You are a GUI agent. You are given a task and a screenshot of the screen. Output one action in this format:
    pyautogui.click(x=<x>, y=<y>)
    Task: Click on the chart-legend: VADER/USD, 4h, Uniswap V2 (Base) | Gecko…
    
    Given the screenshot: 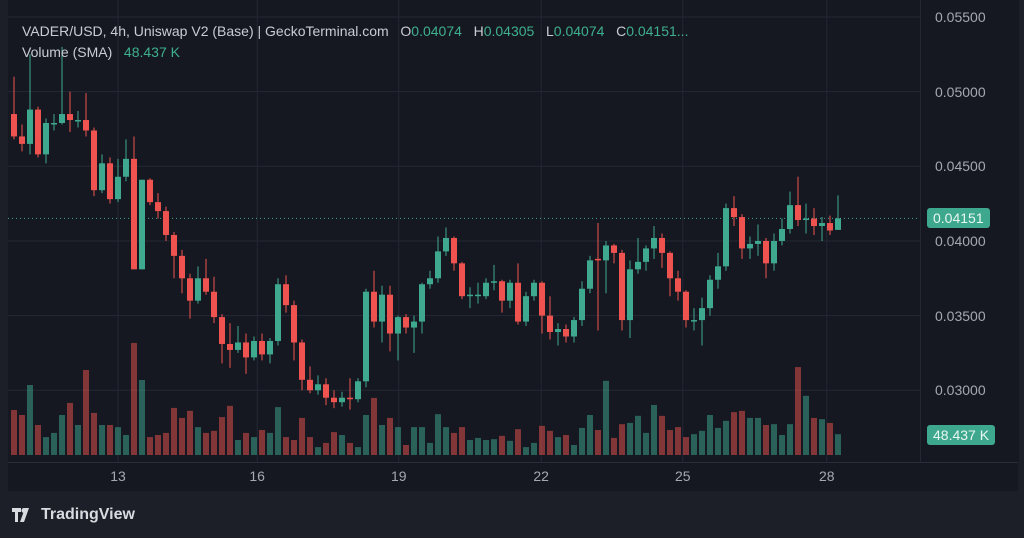 What is the action you would take?
    pyautogui.click(x=355, y=42)
    